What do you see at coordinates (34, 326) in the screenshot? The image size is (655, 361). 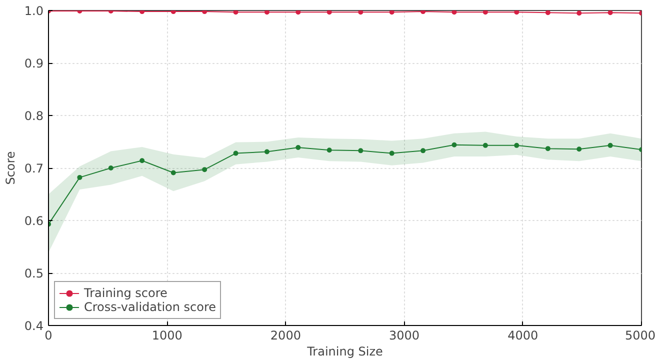 I see `y-tick-label: 0.4` at bounding box center [34, 326].